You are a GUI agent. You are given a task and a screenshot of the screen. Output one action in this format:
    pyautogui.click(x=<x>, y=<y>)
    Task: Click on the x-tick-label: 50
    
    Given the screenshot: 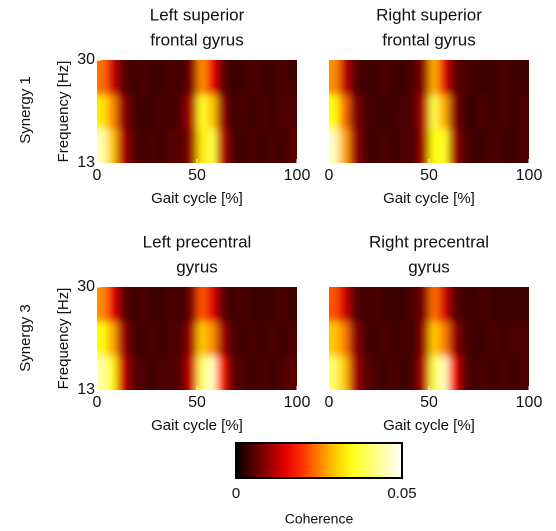 What is the action you would take?
    pyautogui.click(x=429, y=402)
    